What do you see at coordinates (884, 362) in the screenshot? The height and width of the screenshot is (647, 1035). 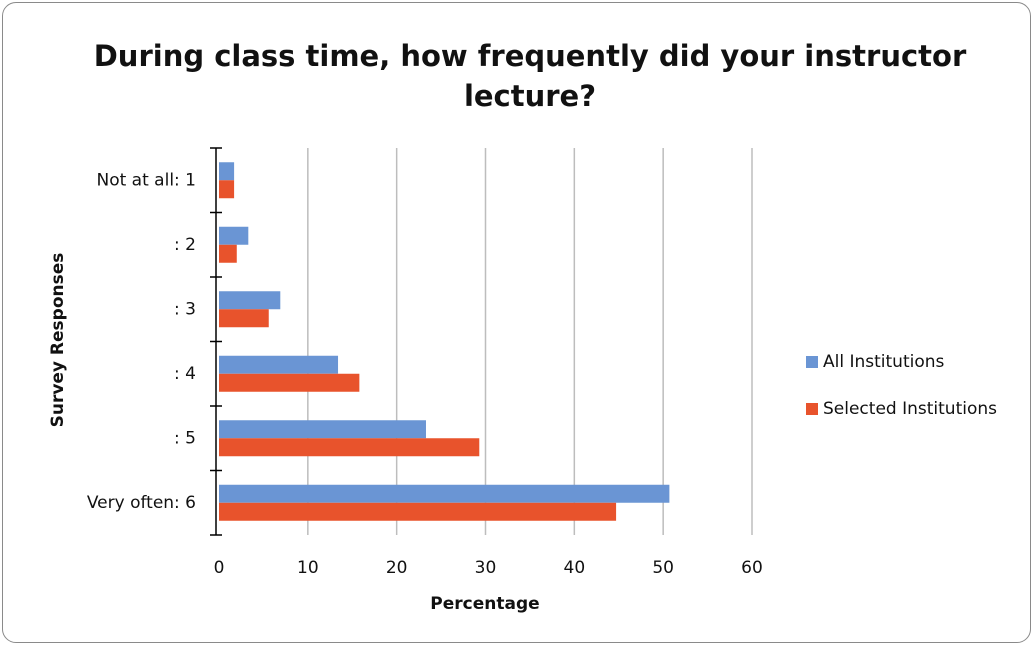 I see `legend-label: All Institutions` at bounding box center [884, 362].